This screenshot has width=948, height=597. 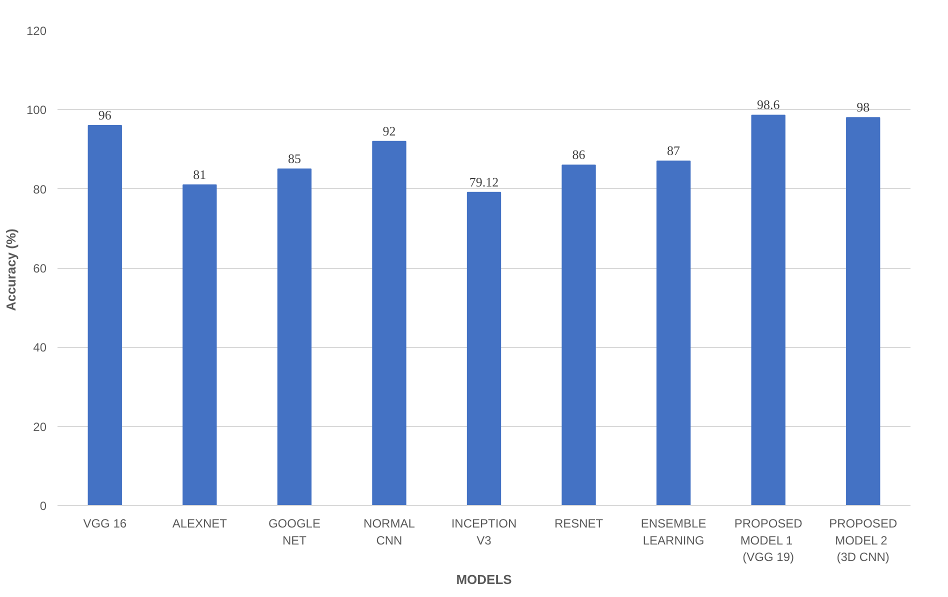 What do you see at coordinates (389, 130) in the screenshot?
I see `data-label: 92` at bounding box center [389, 130].